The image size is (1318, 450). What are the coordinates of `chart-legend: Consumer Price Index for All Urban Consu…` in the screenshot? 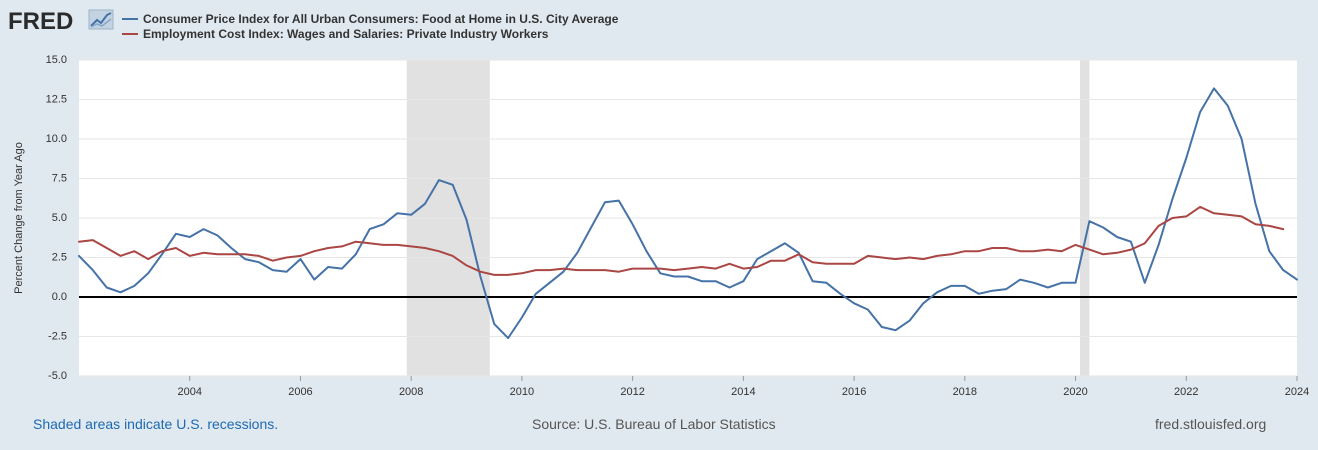 It's located at (370, 26).